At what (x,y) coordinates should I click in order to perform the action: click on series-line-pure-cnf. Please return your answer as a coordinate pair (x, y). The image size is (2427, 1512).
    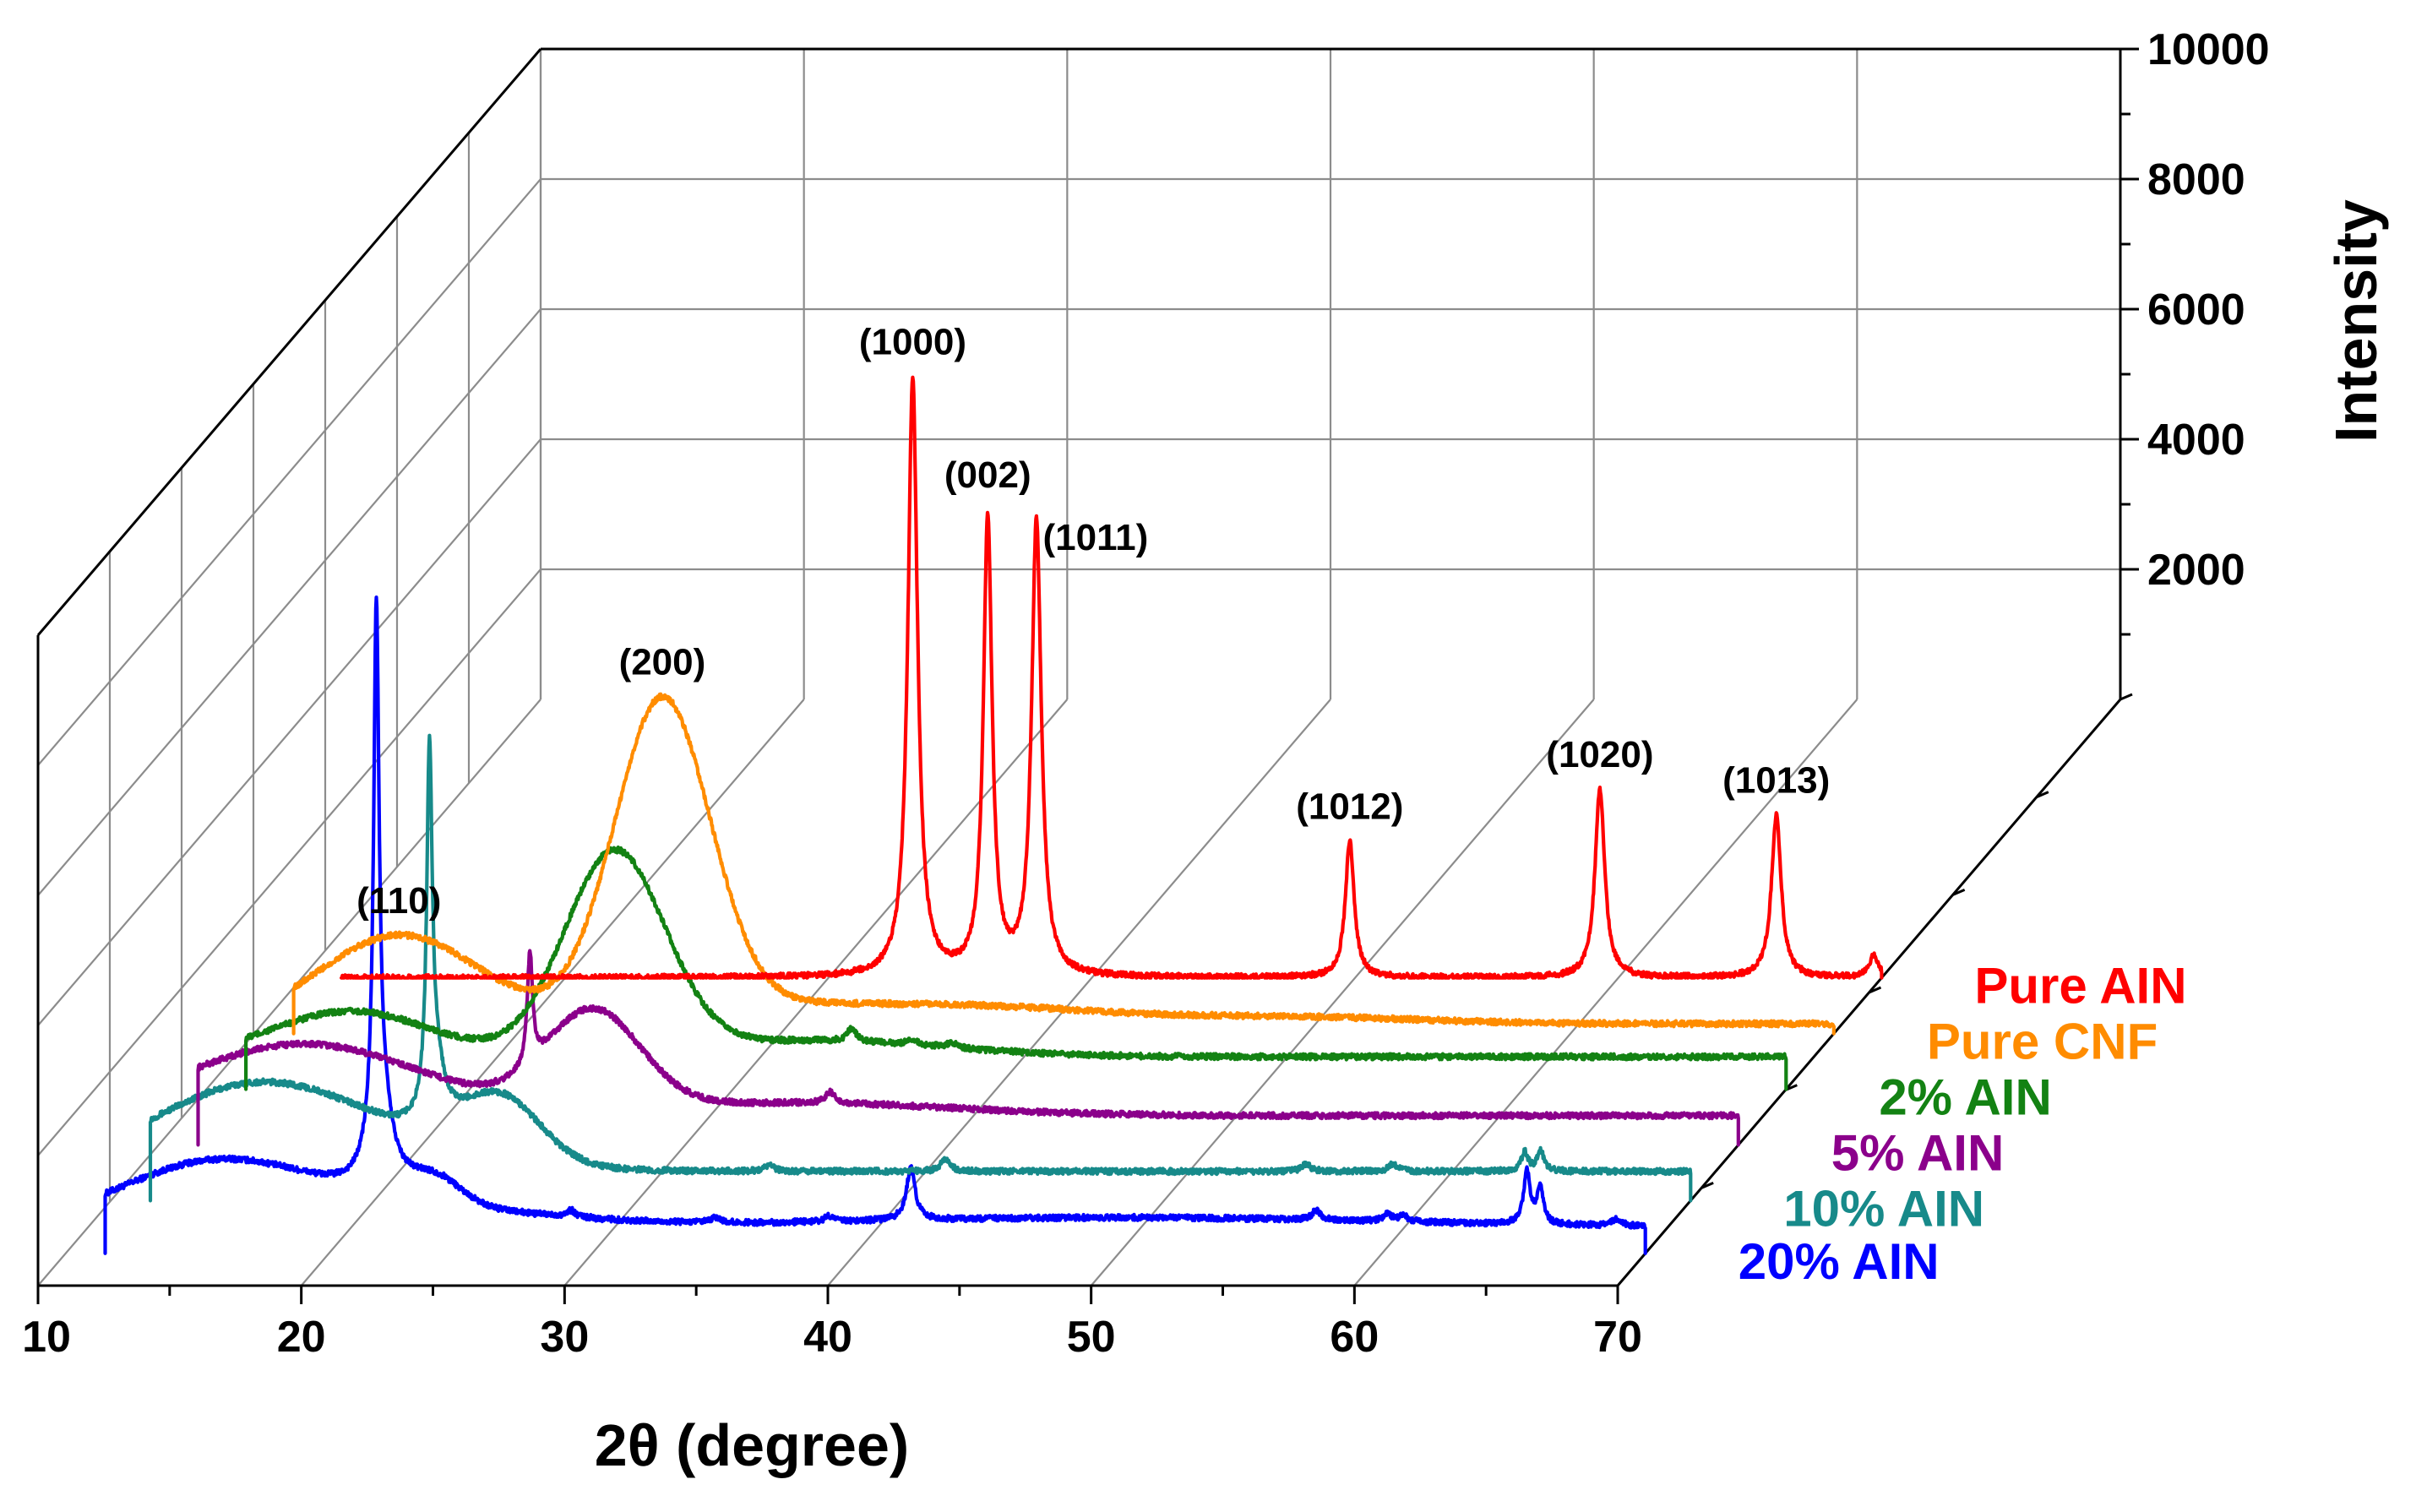
    Looking at the image, I should click on (1063, 864).